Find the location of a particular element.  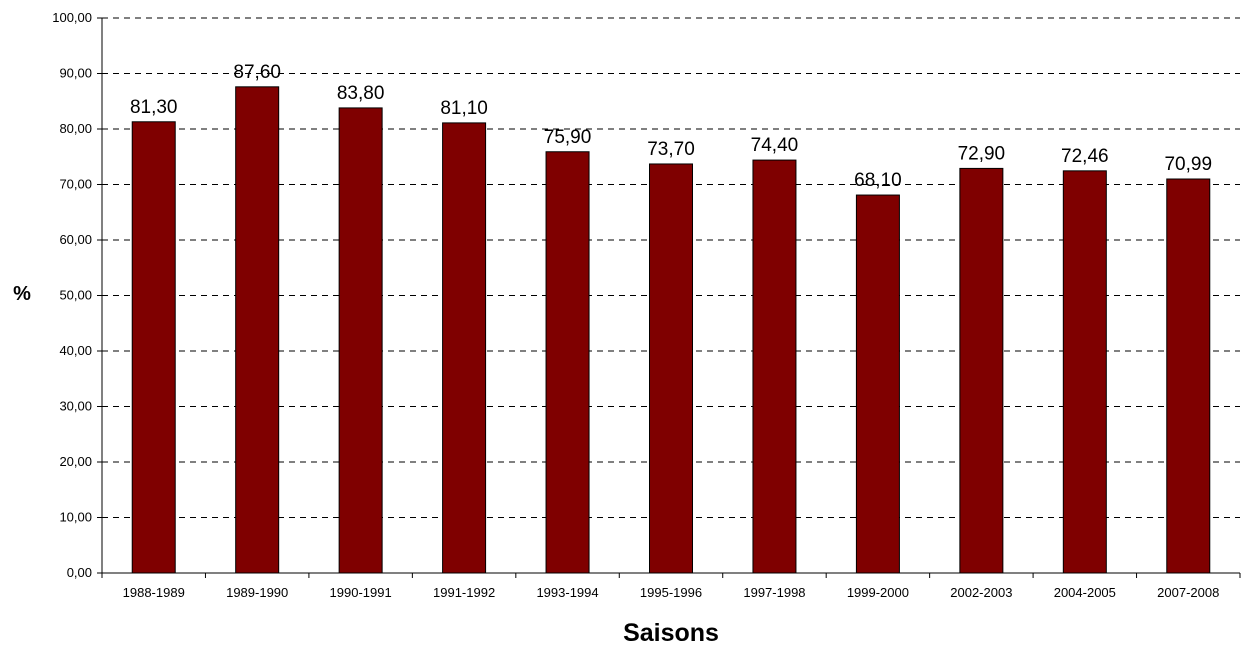

x-tick-label: 1988-1989 is located at coordinates (154, 592).